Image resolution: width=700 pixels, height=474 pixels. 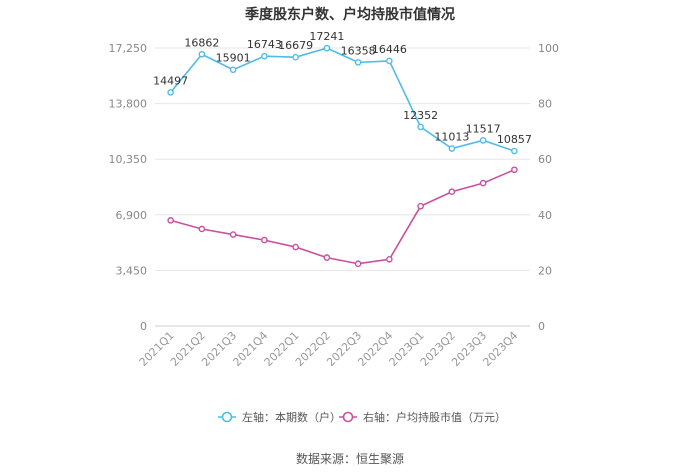 I want to click on x-tick-label: 2023Q4, so click(x=500, y=349).